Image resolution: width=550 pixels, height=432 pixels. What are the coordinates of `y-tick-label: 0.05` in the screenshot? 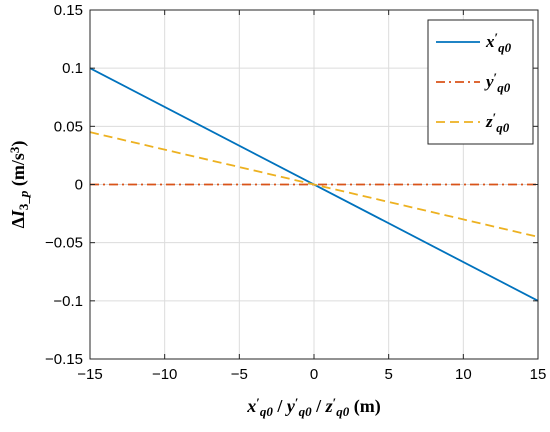 It's located at (68, 126).